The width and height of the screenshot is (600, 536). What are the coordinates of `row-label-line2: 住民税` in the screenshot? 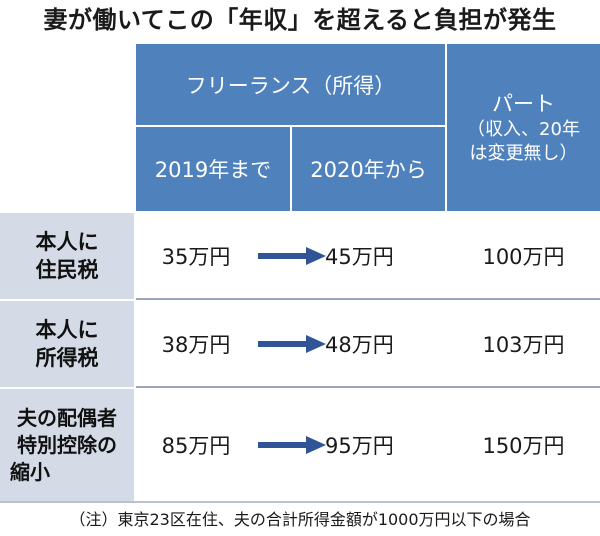 It's located at (67, 270).